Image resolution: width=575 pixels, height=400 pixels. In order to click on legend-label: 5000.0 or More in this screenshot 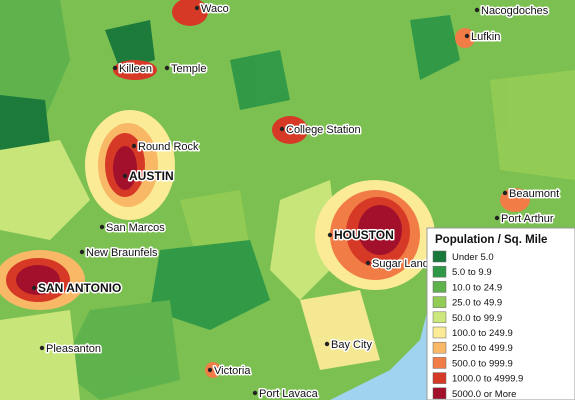, I will do `click(484, 394)`.